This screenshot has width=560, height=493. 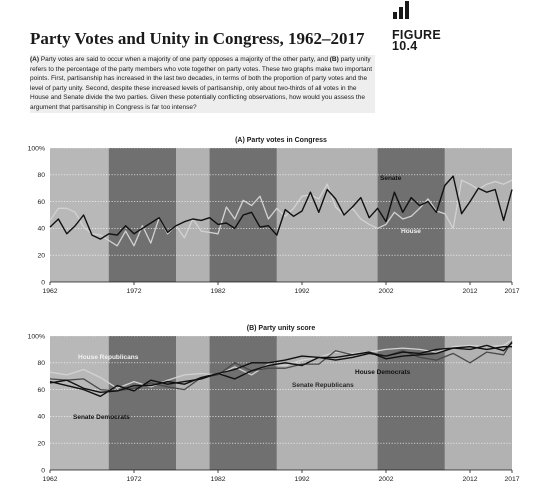 What do you see at coordinates (43, 470) in the screenshot?
I see `y-tick-label-b-0: 0` at bounding box center [43, 470].